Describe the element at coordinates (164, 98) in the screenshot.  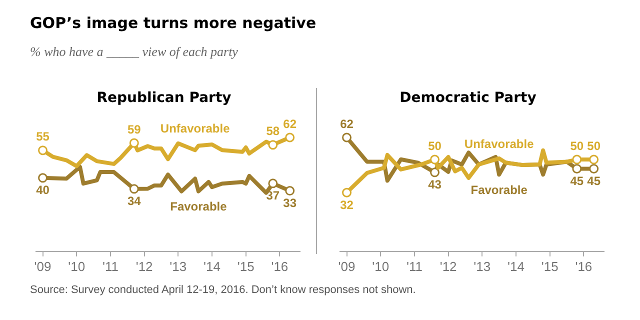
I see `chart-title: Republican Party` at that location.